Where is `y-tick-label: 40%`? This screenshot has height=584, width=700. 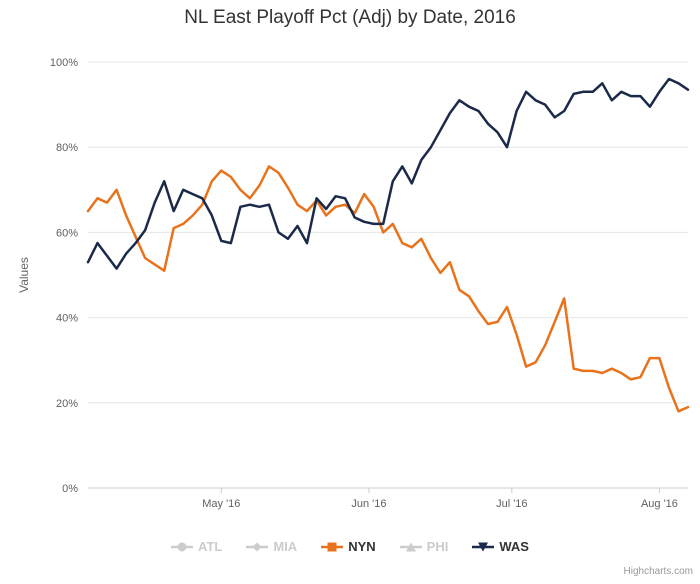
y-tick-label: 40% is located at coordinates (67, 319).